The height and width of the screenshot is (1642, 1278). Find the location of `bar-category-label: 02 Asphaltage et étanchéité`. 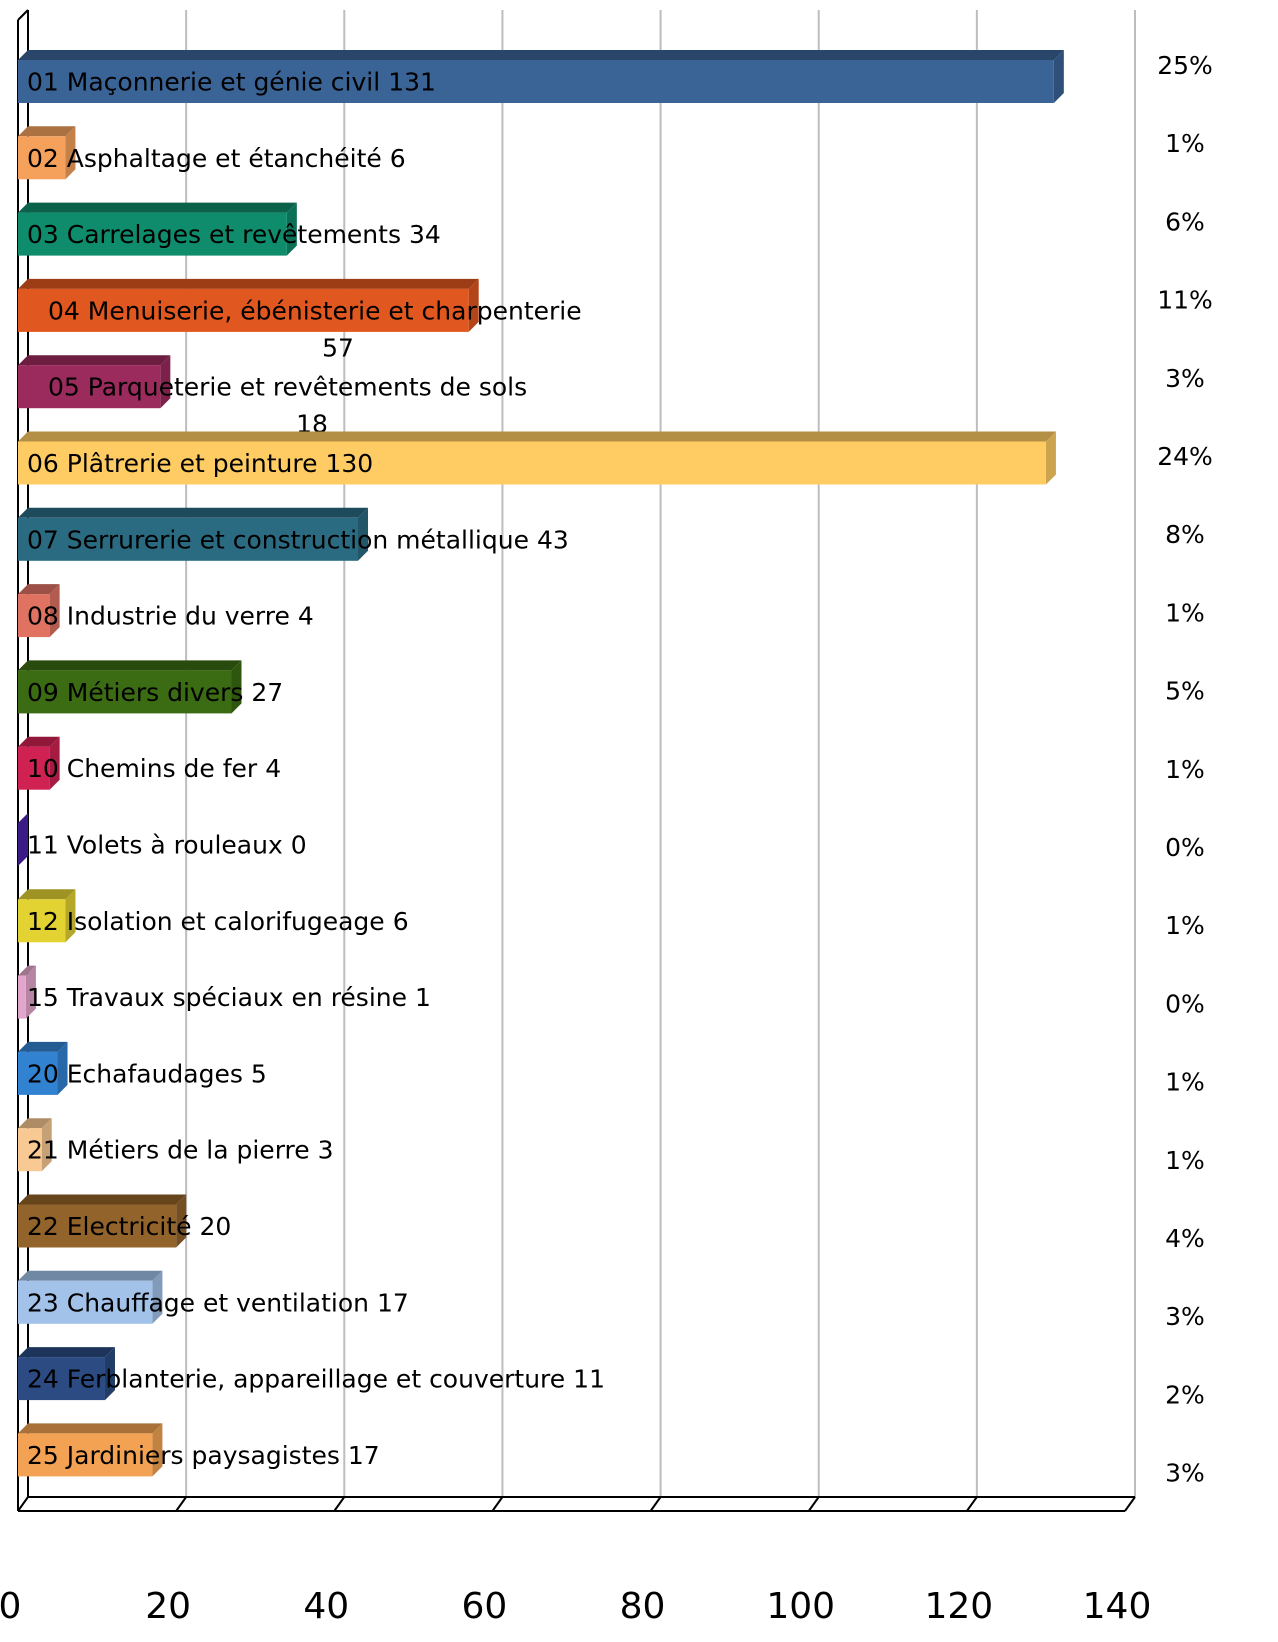

bar-category-label: 02 Asphaltage et étanchéité is located at coordinates (204, 158).